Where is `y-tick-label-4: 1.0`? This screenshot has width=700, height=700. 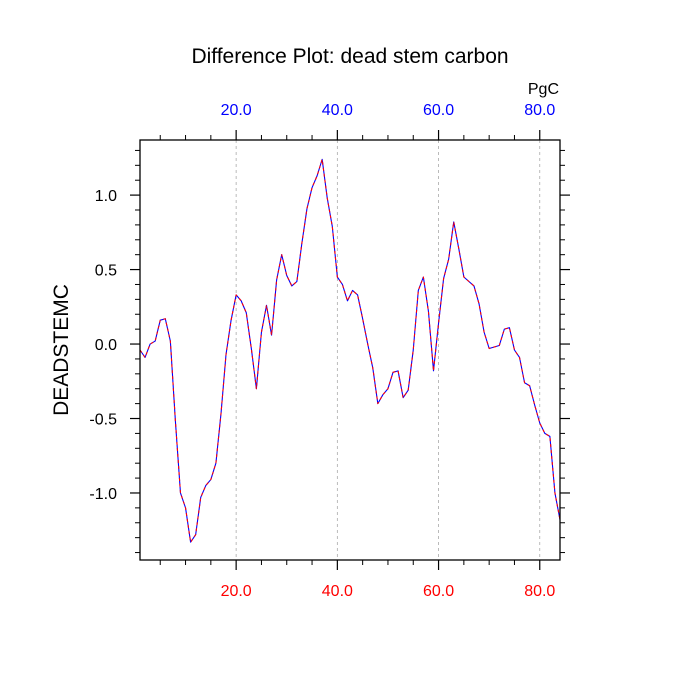 y-tick-label-4: 1.0 is located at coordinates (106, 196).